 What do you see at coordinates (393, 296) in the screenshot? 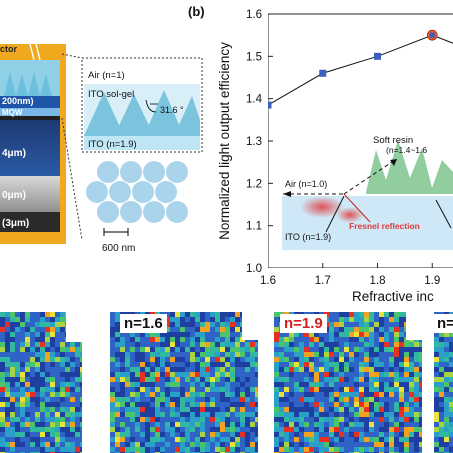
I see `x-axis-label: Refractive inc` at bounding box center [393, 296].